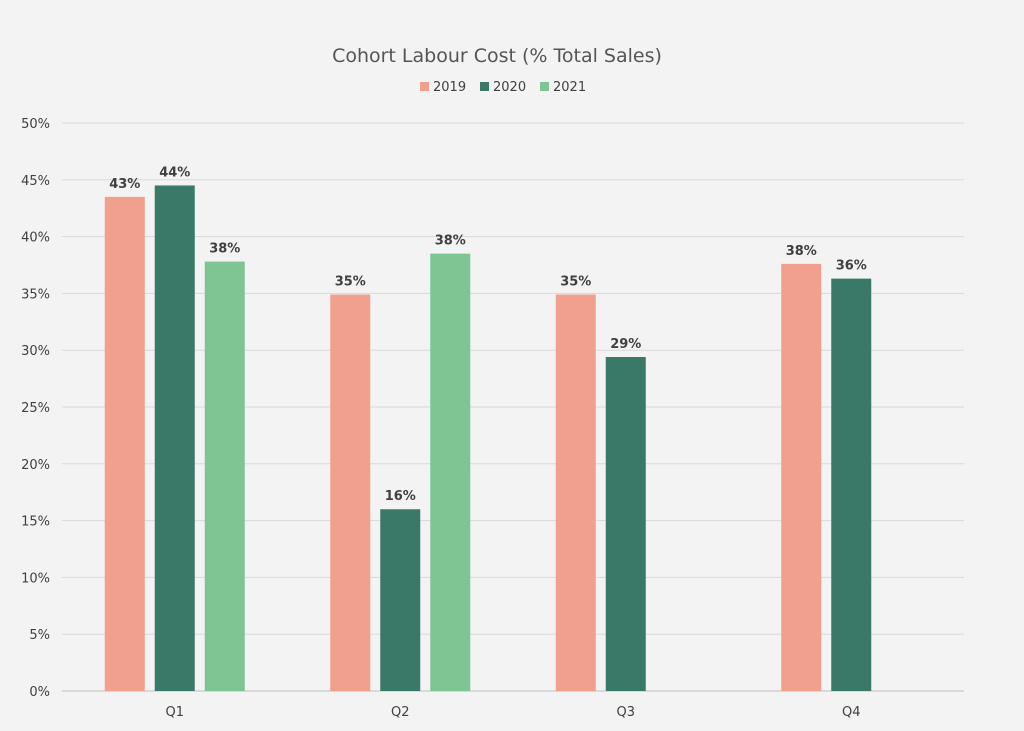 This screenshot has height=731, width=1024. What do you see at coordinates (35, 238) in the screenshot?
I see `y-tick-label: 40%` at bounding box center [35, 238].